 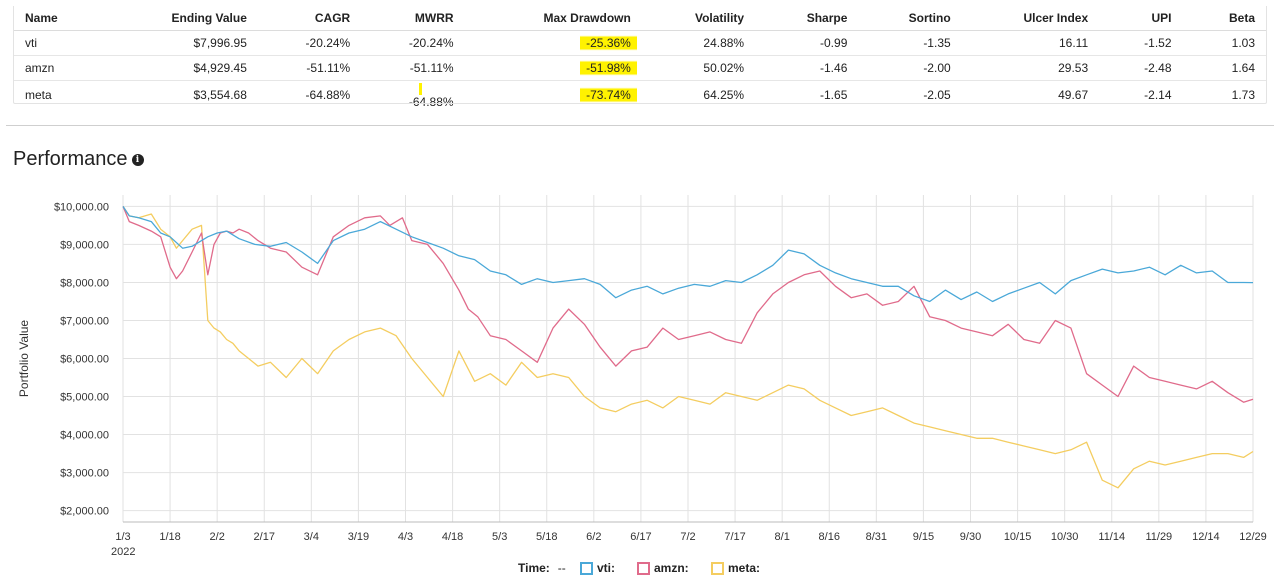 What do you see at coordinates (1253, 537) in the screenshot?
I see `x-tick-label: 12/29` at bounding box center [1253, 537].